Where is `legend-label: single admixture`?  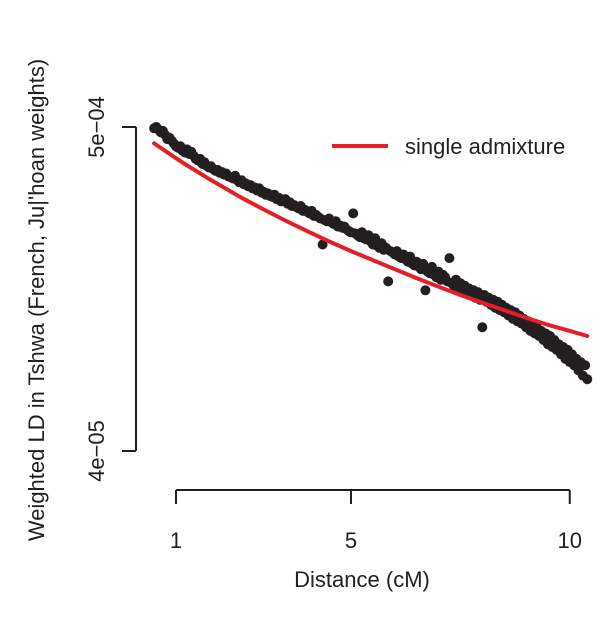 legend-label: single admixture is located at coordinates (485, 146).